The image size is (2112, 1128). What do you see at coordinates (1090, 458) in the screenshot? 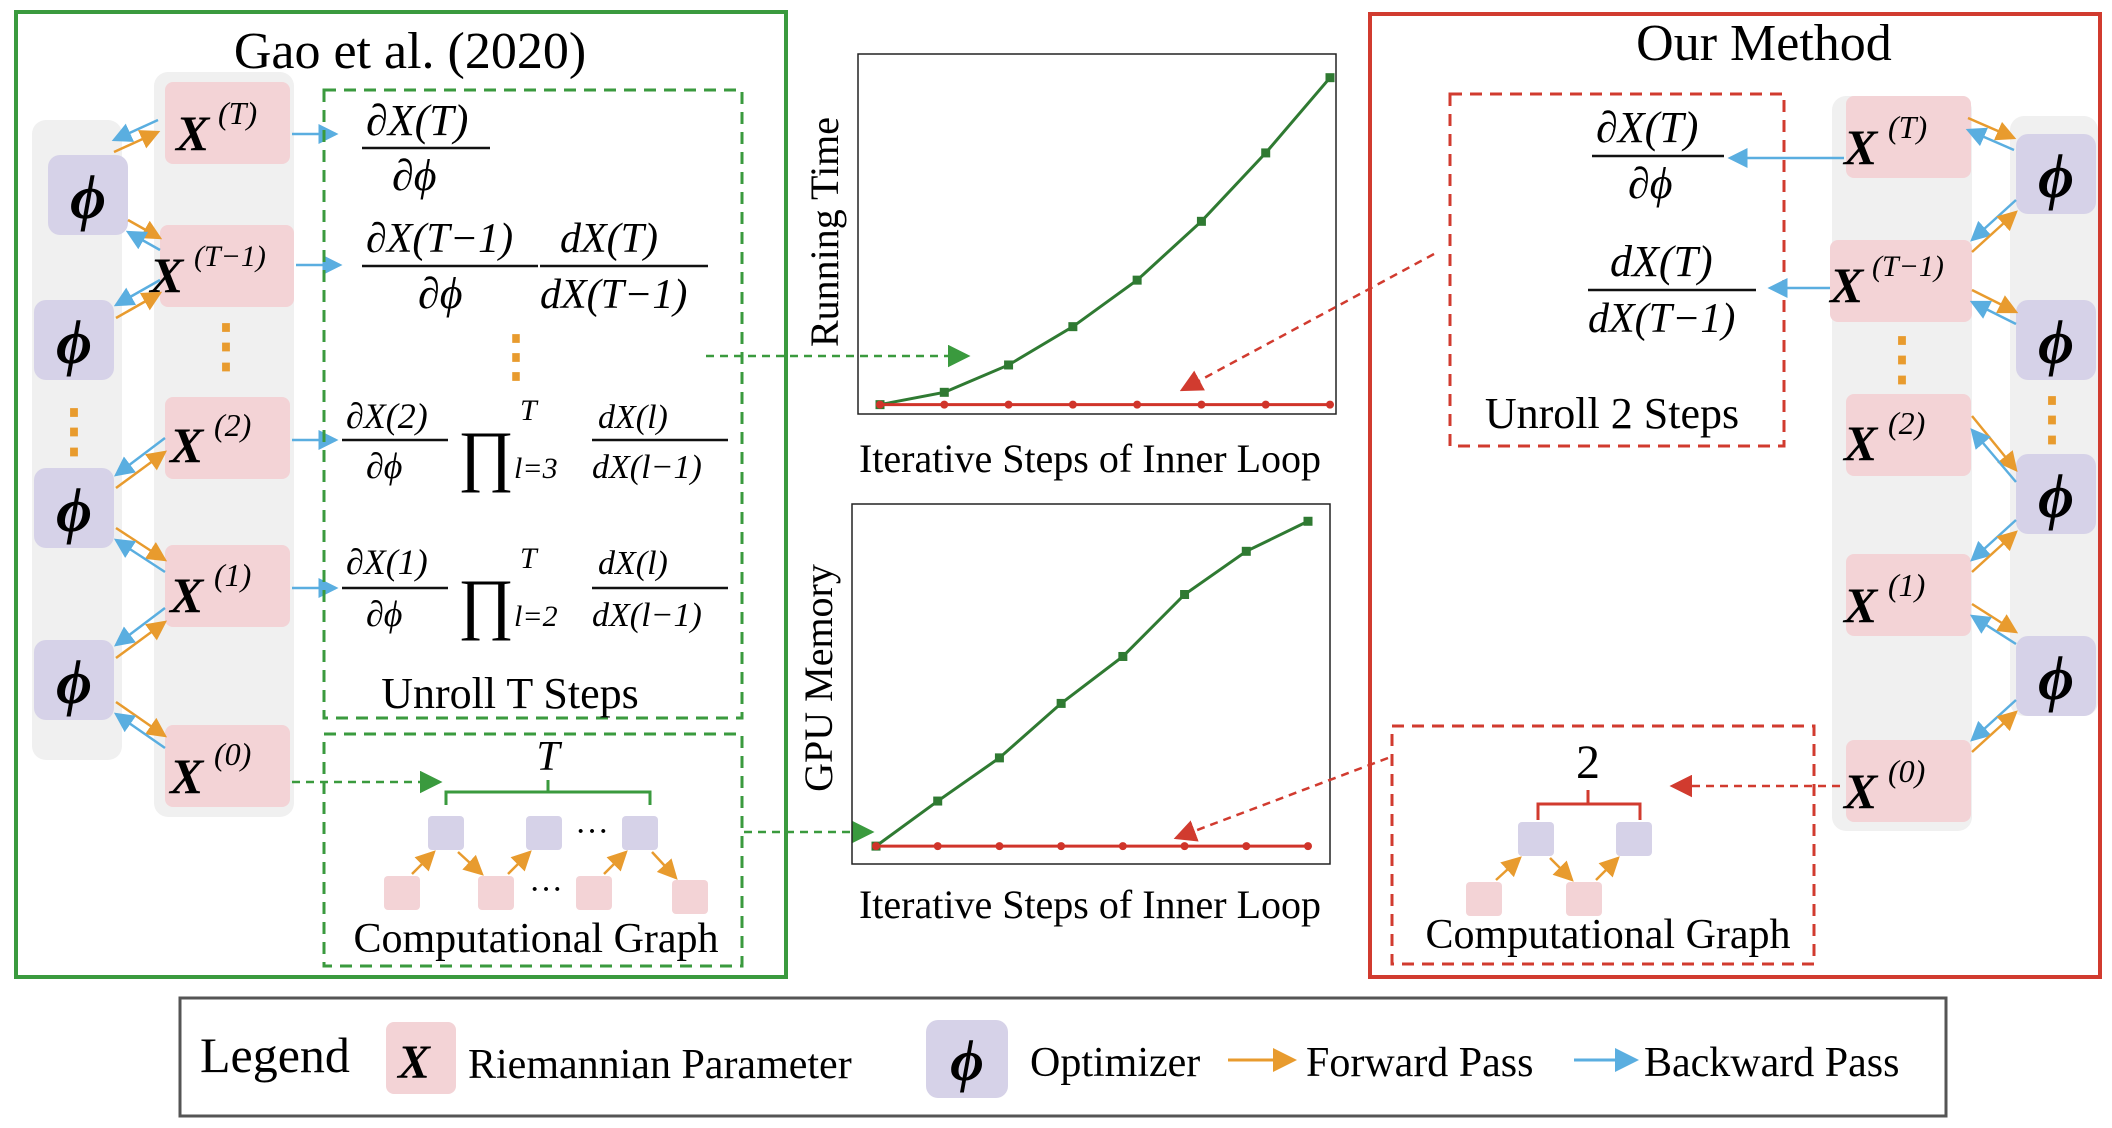
I see `chart-1-xlabel: Iterative Steps of Inner Loop` at bounding box center [1090, 458].